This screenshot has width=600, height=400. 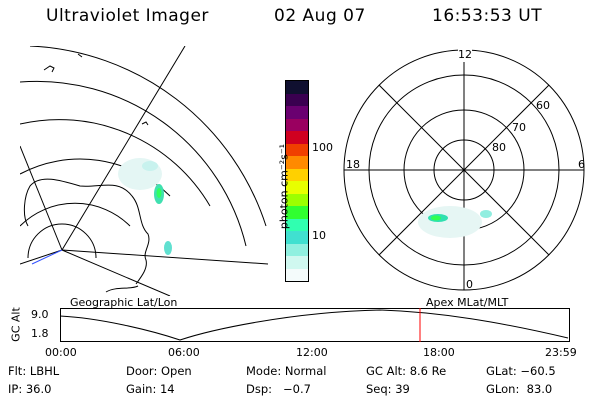 What do you see at coordinates (519, 127) in the screenshot?
I see `mlat-label-70: 70` at bounding box center [519, 127].